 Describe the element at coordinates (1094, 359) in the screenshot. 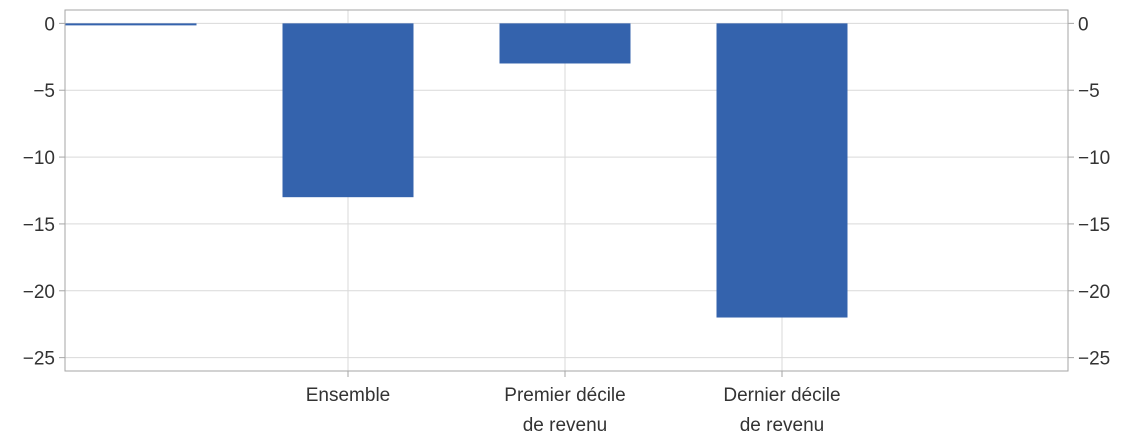

I see `right-tick-label: −25` at that location.